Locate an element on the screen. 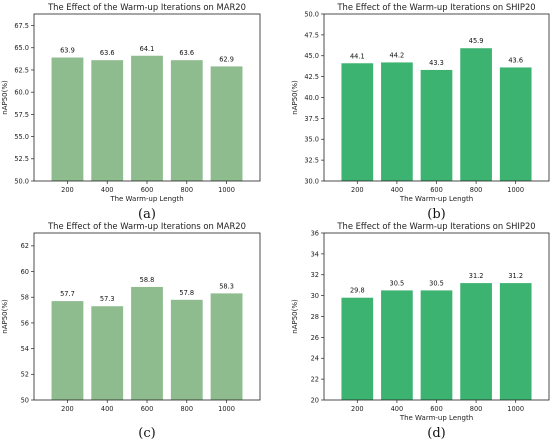  y-tick-label: 34 is located at coordinates (315, 254).